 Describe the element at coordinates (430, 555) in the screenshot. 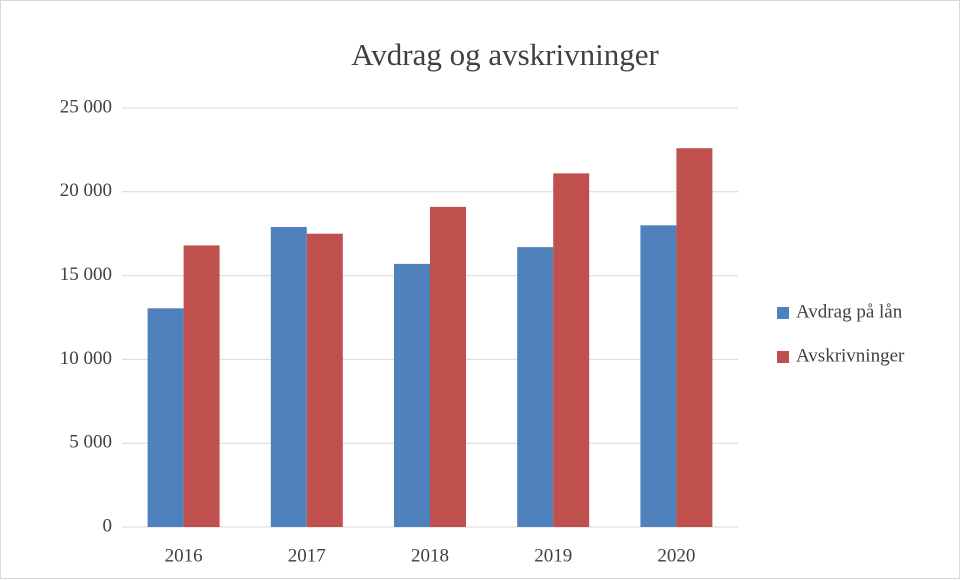

I see `x-tick-label: 2018` at that location.